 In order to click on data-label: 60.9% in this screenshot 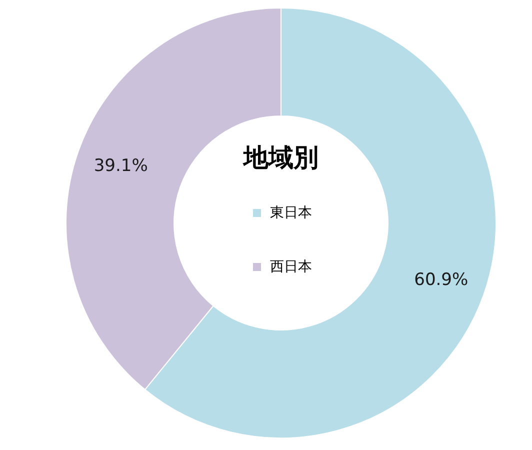, I will do `click(441, 280)`.